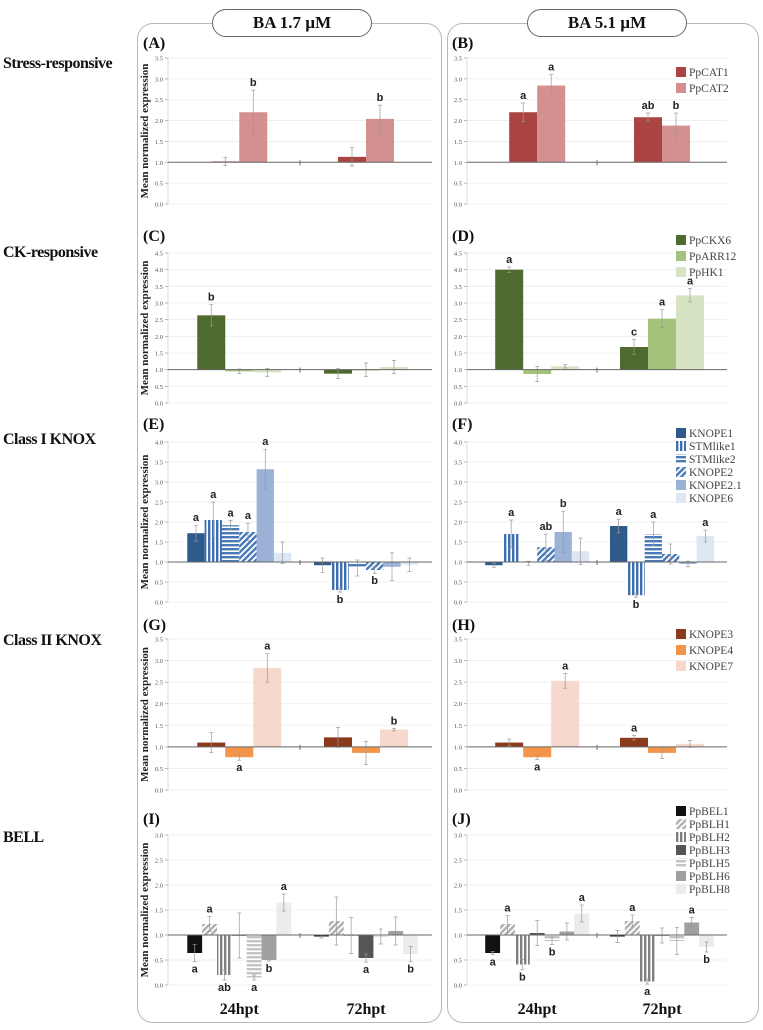  Describe the element at coordinates (709, 864) in the screenshot. I see `legend-label: PpBLH5` at that location.